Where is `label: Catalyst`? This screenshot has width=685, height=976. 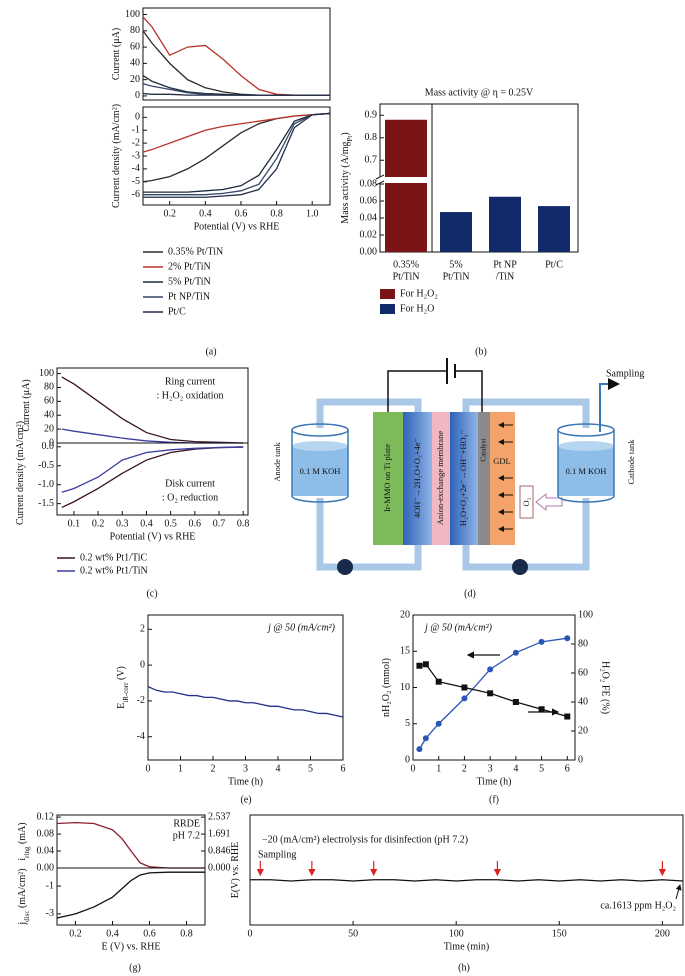 label: Catalyst is located at coordinates (484, 449).